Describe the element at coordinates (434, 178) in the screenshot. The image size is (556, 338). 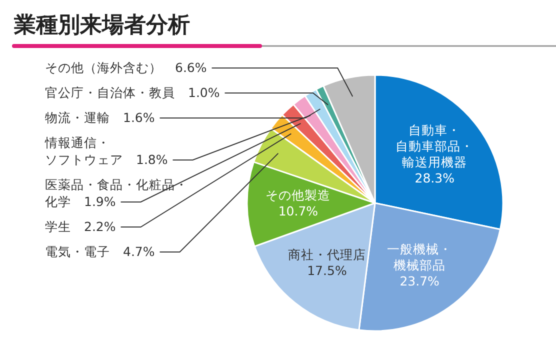
I see `data-label: 28.3%` at that location.